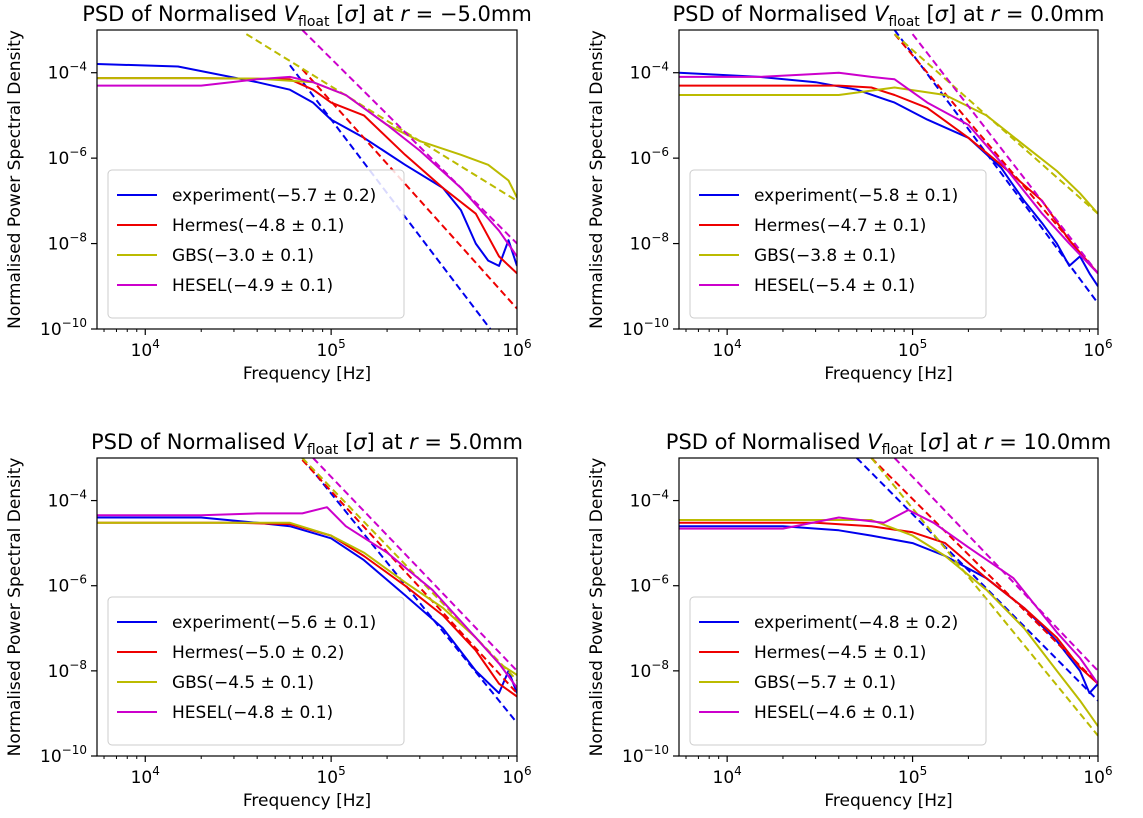 The height and width of the screenshot is (818, 1143). I want to click on legend-label-1: experiment(−4.8 ± 0.2), so click(856, 623).